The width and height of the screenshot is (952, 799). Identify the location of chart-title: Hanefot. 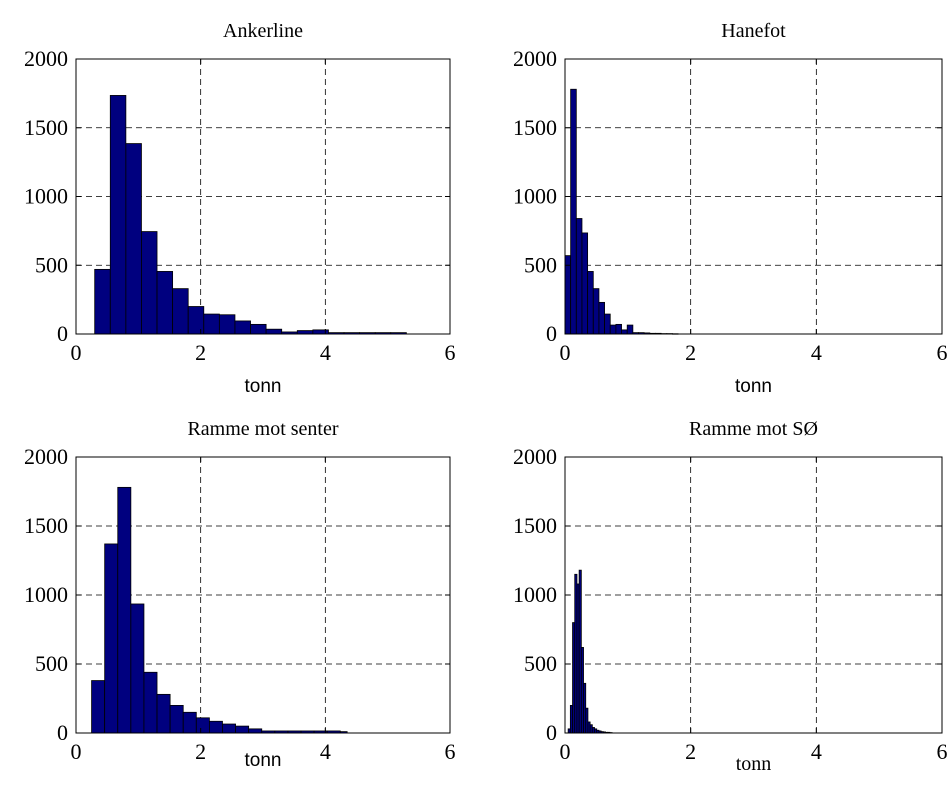
(753, 31).